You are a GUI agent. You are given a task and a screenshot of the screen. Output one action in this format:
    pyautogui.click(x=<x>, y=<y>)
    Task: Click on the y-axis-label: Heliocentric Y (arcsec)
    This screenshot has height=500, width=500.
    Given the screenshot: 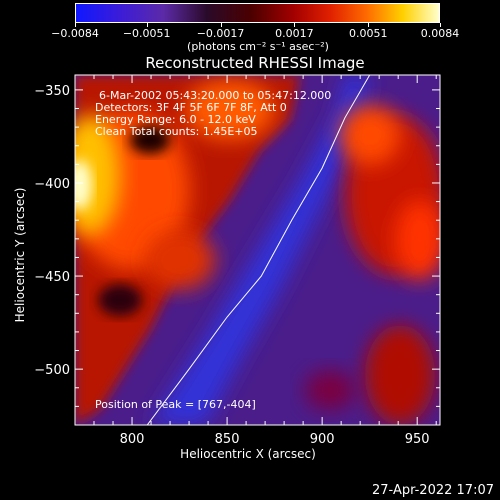 What is the action you would take?
    pyautogui.click(x=20, y=255)
    